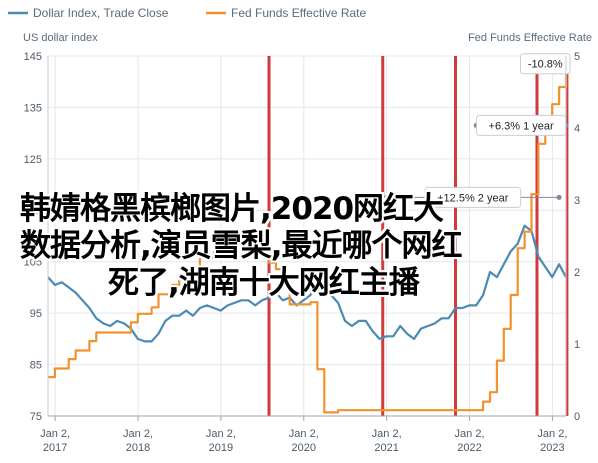  Describe the element at coordinates (101, 13) in the screenshot. I see `legend-label-dollar-index: Dollar Index, Trade Close` at that location.